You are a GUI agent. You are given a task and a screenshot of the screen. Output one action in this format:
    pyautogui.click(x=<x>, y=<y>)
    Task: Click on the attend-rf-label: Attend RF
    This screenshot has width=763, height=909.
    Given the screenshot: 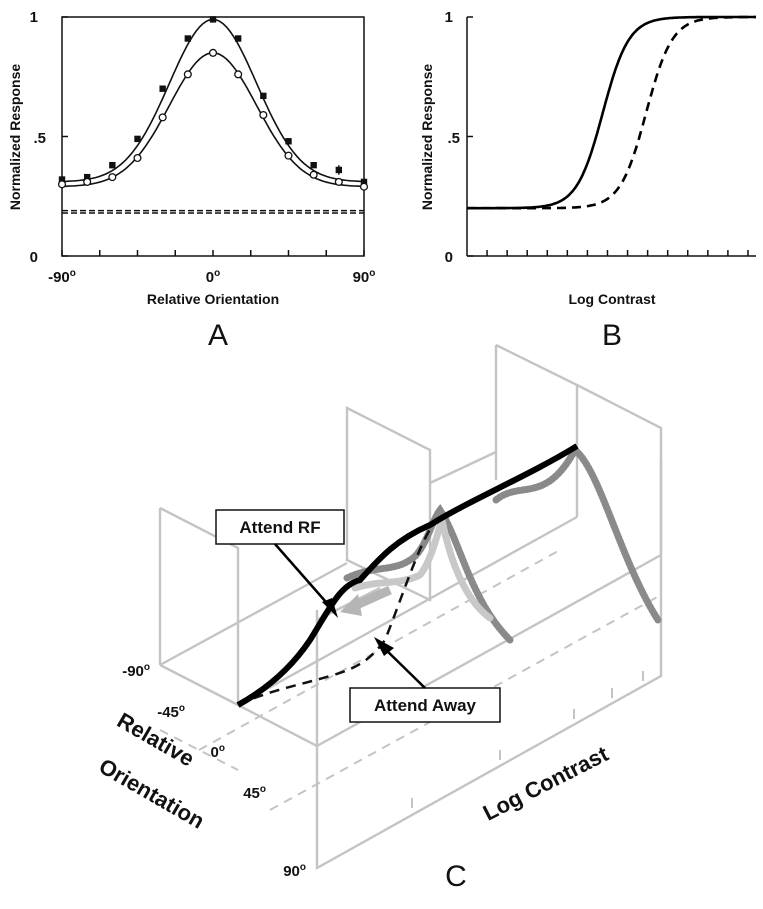 What is the action you would take?
    pyautogui.click(x=279, y=527)
    